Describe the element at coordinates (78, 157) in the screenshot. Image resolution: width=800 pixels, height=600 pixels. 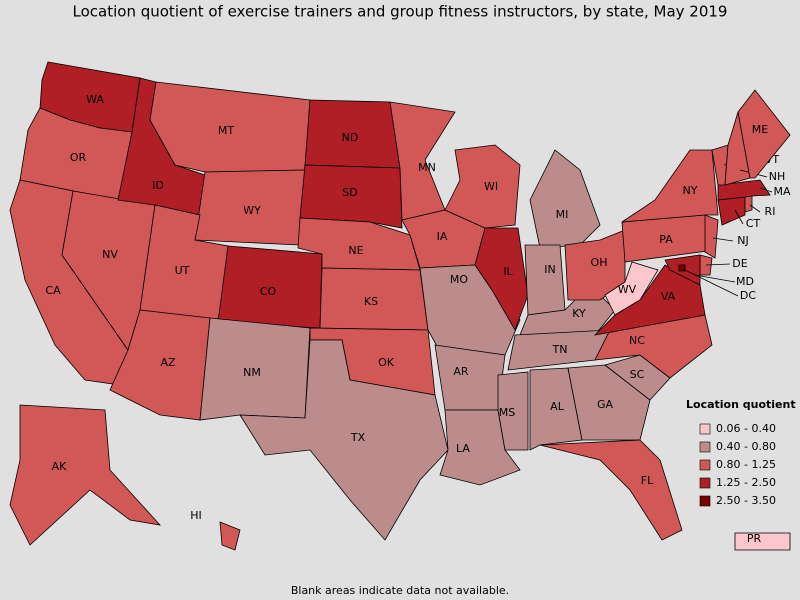
I see `state-label: OR` at that location.